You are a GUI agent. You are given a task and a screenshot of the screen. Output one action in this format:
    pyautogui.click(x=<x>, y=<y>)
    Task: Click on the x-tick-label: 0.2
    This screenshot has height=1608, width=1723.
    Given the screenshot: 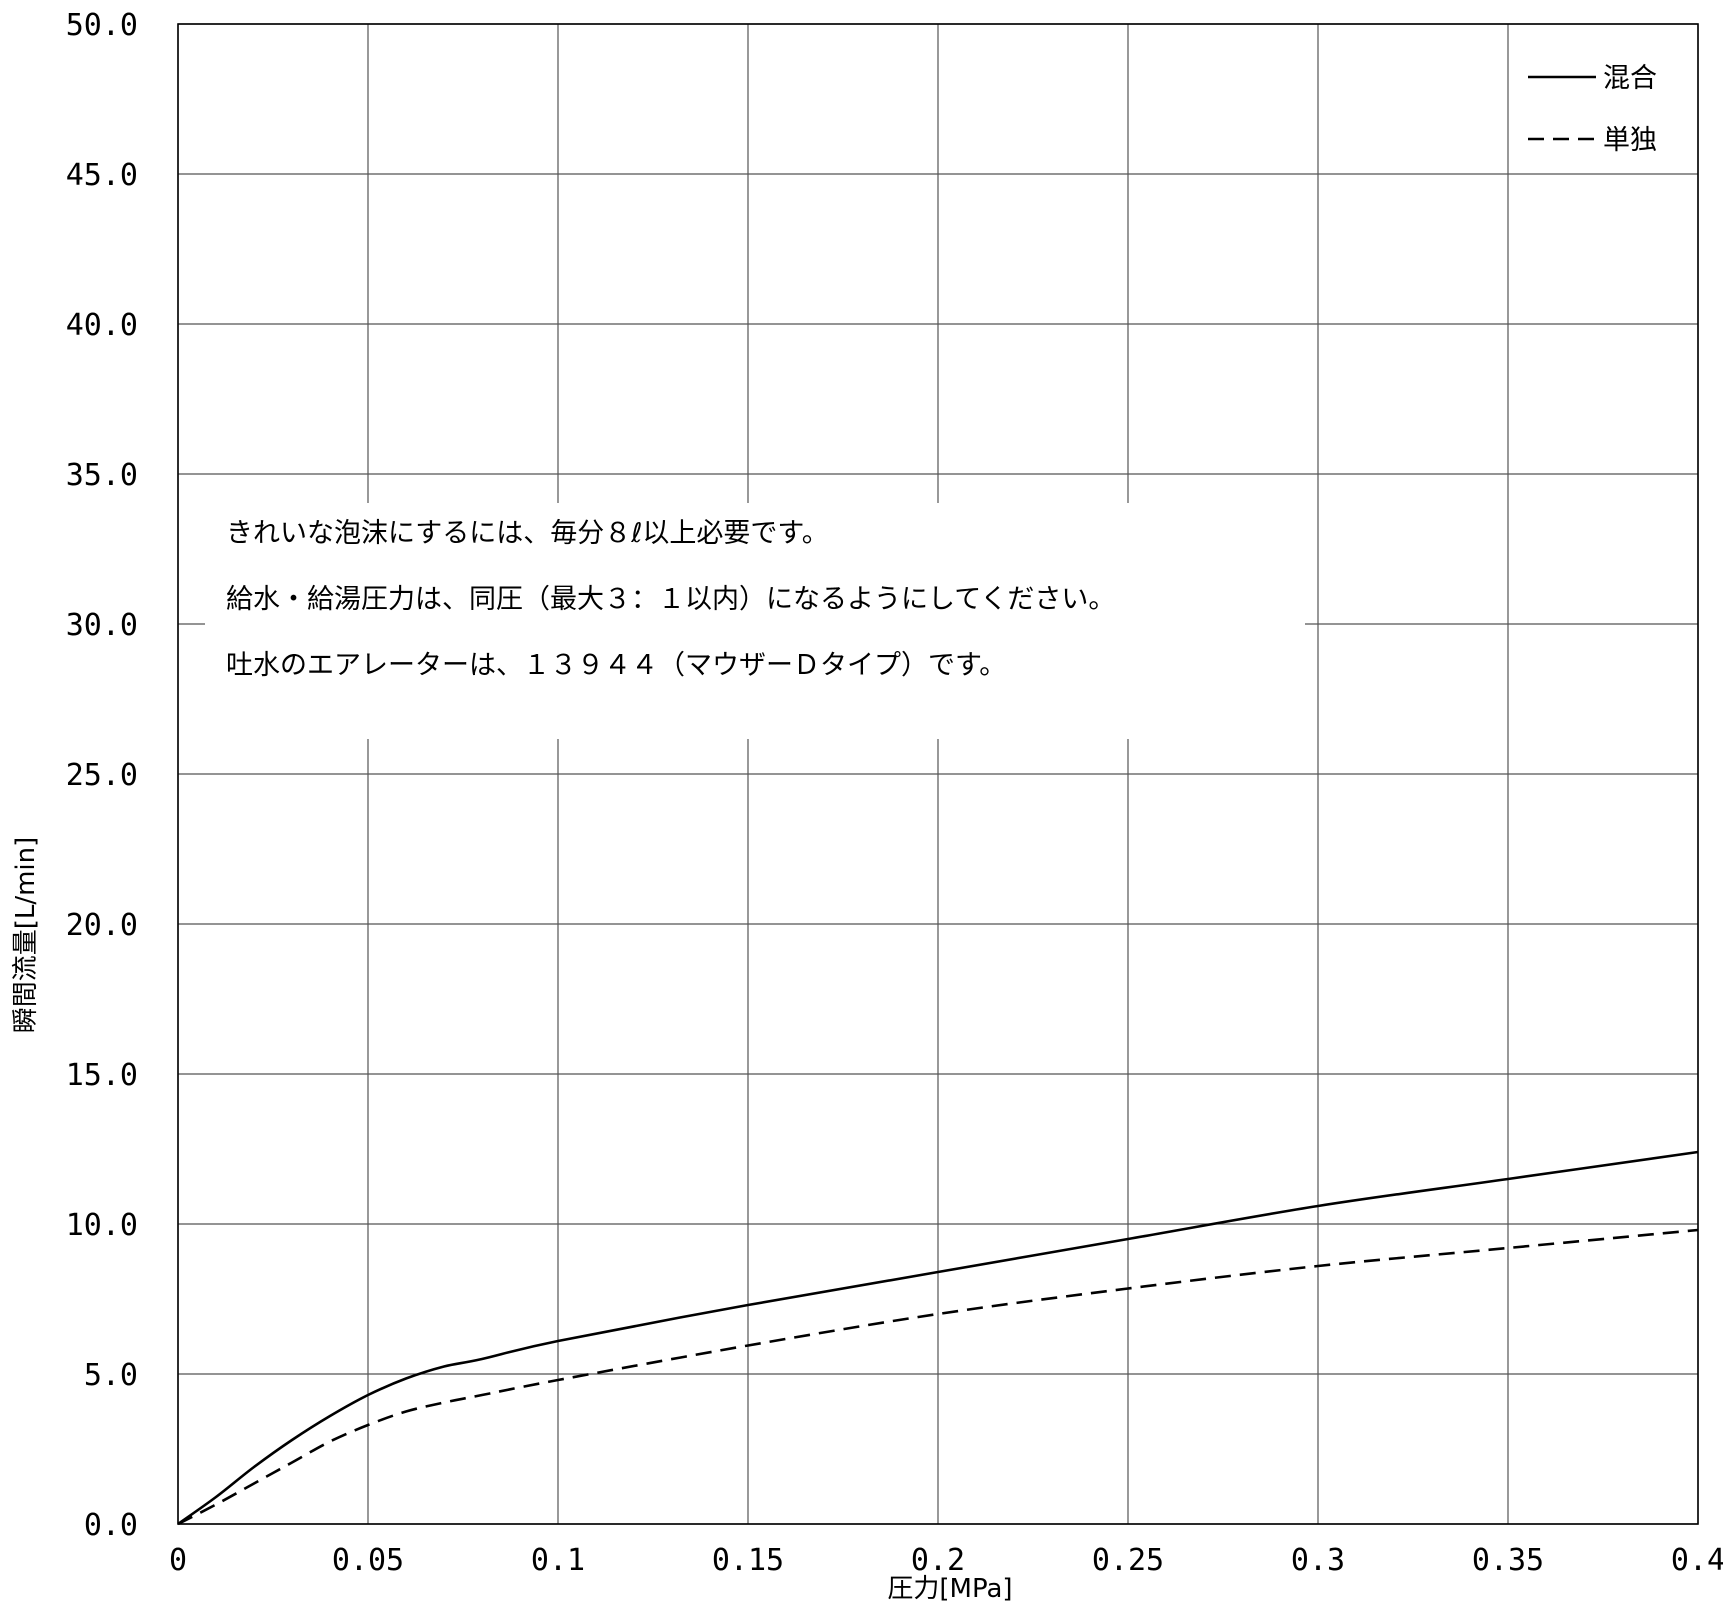 What is the action you would take?
    pyautogui.click(x=938, y=1560)
    